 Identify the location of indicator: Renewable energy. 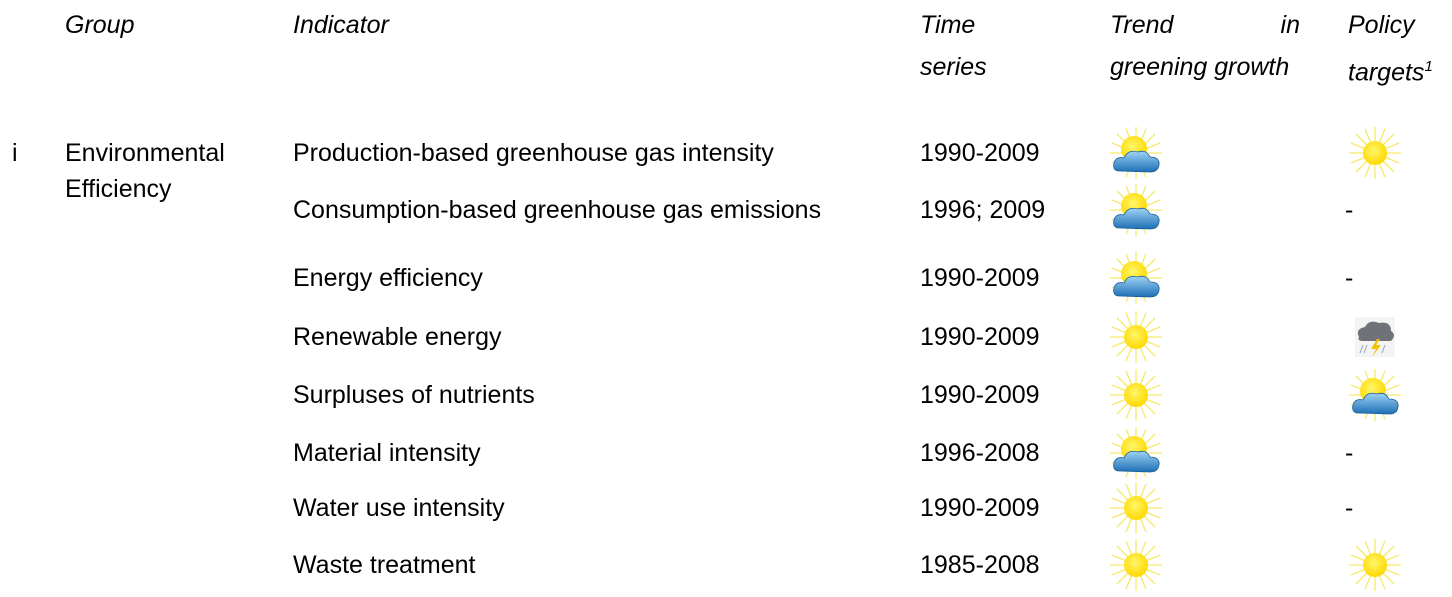
(397, 337).